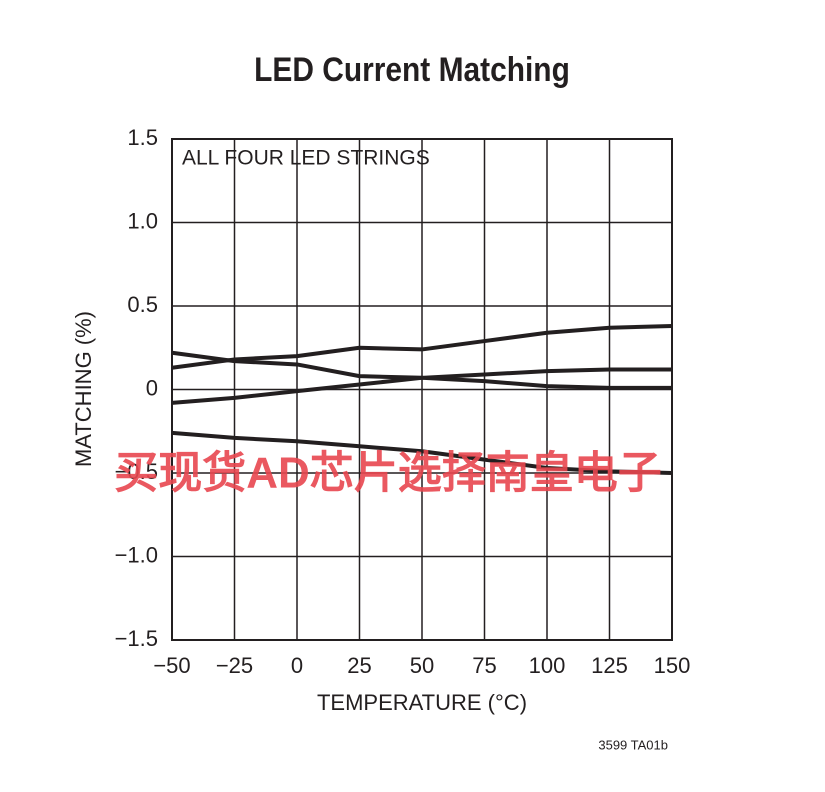 Image resolution: width=825 pixels, height=792 pixels. Describe the element at coordinates (359, 665) in the screenshot. I see `x-tick-label: 25` at that location.